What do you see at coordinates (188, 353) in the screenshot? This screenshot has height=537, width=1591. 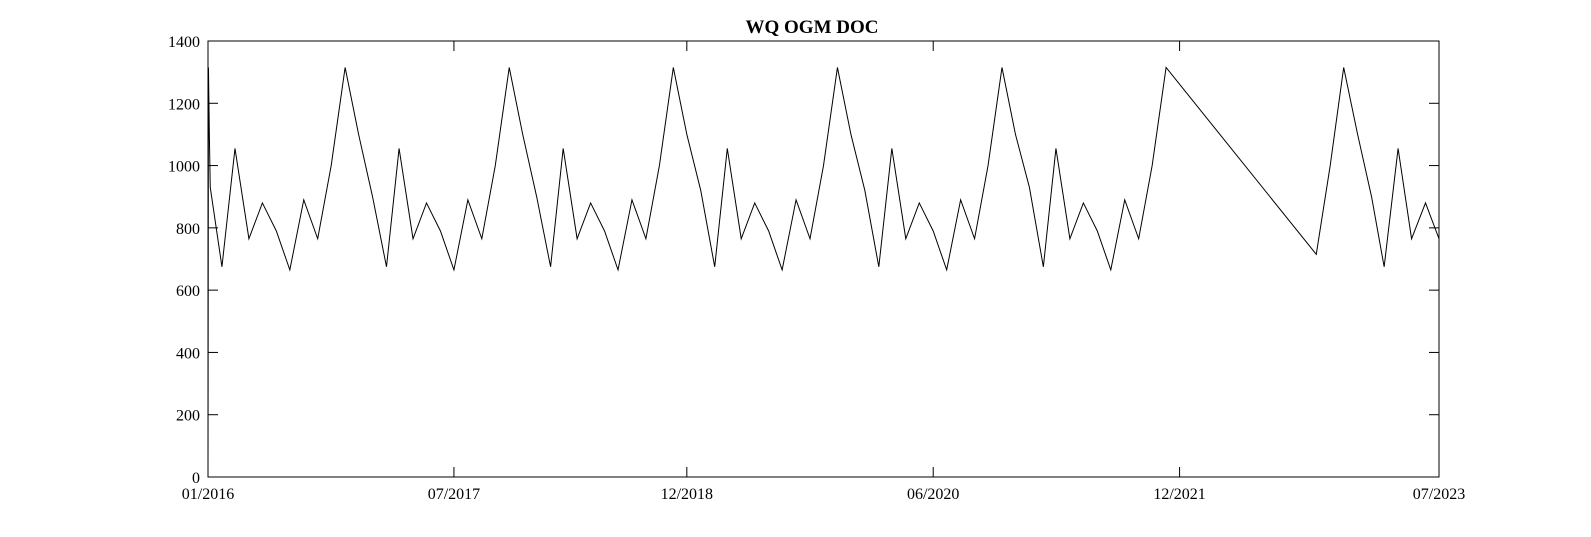 I see `y-tick-label: 400` at bounding box center [188, 353].